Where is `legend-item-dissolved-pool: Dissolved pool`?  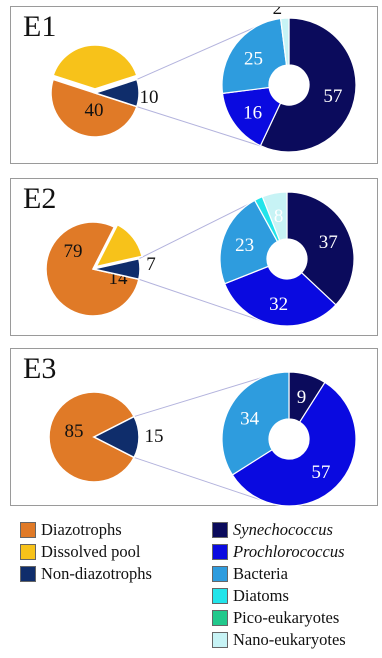 legend-item-dissolved-pool: Dissolved pool is located at coordinates (80, 552).